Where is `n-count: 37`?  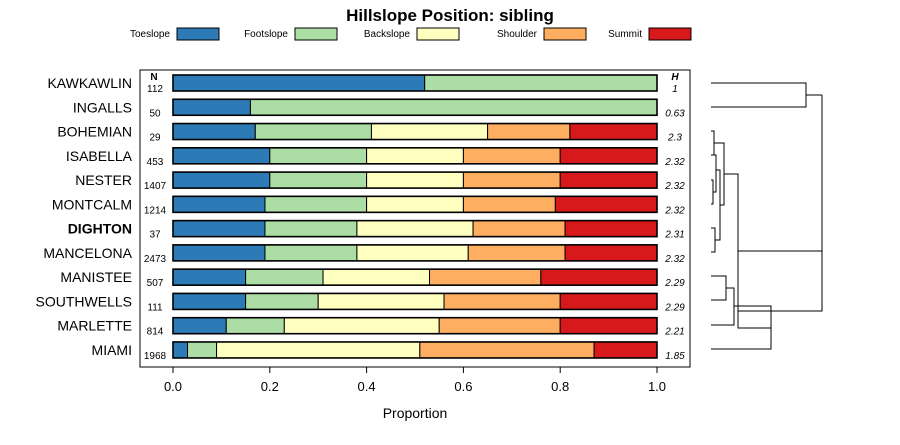 n-count: 37 is located at coordinates (155, 235).